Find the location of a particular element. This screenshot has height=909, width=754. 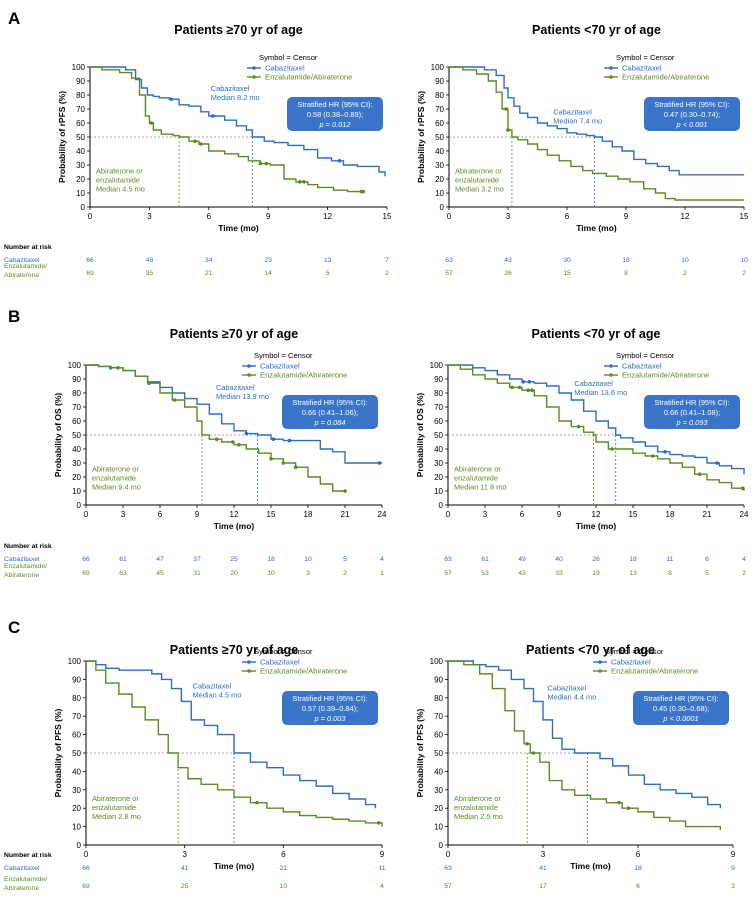

x-tick-label: 3 is located at coordinates (485, 514).